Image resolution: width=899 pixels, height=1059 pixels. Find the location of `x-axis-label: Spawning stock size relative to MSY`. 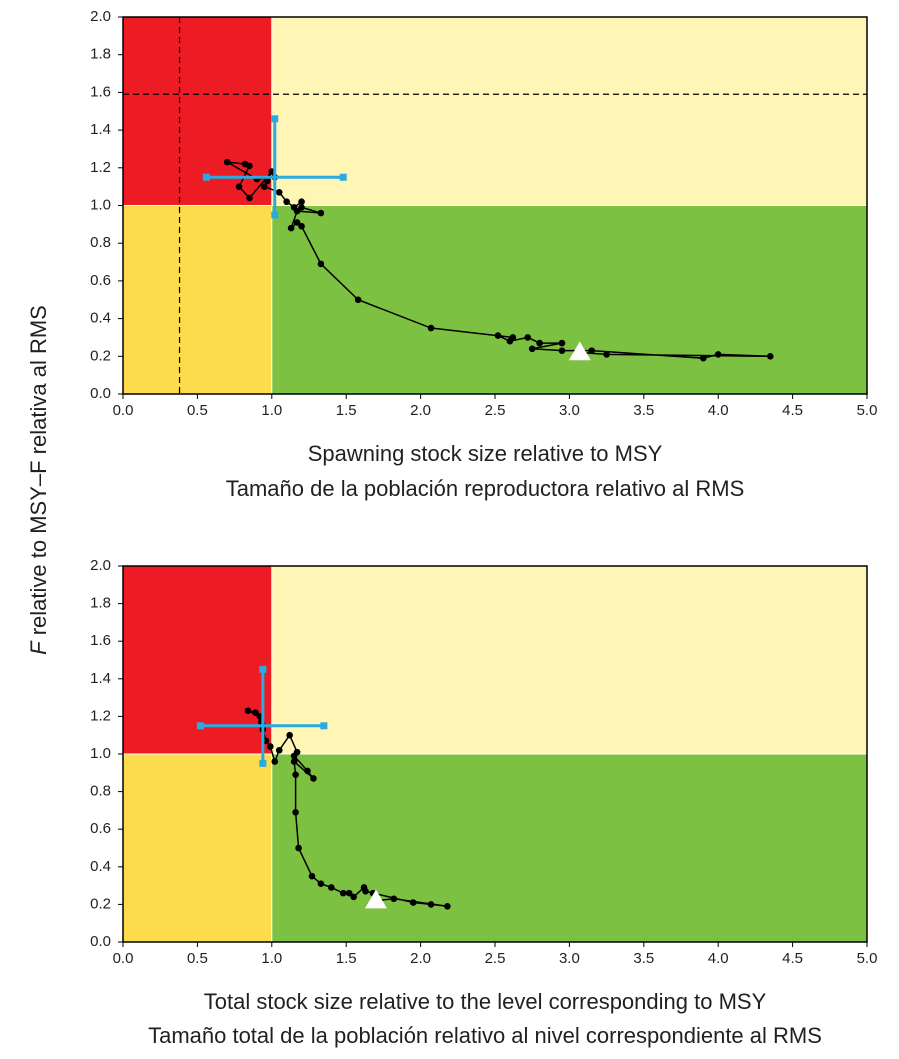

x-axis-label: Spawning stock size relative to MSY is located at coordinates (485, 453).